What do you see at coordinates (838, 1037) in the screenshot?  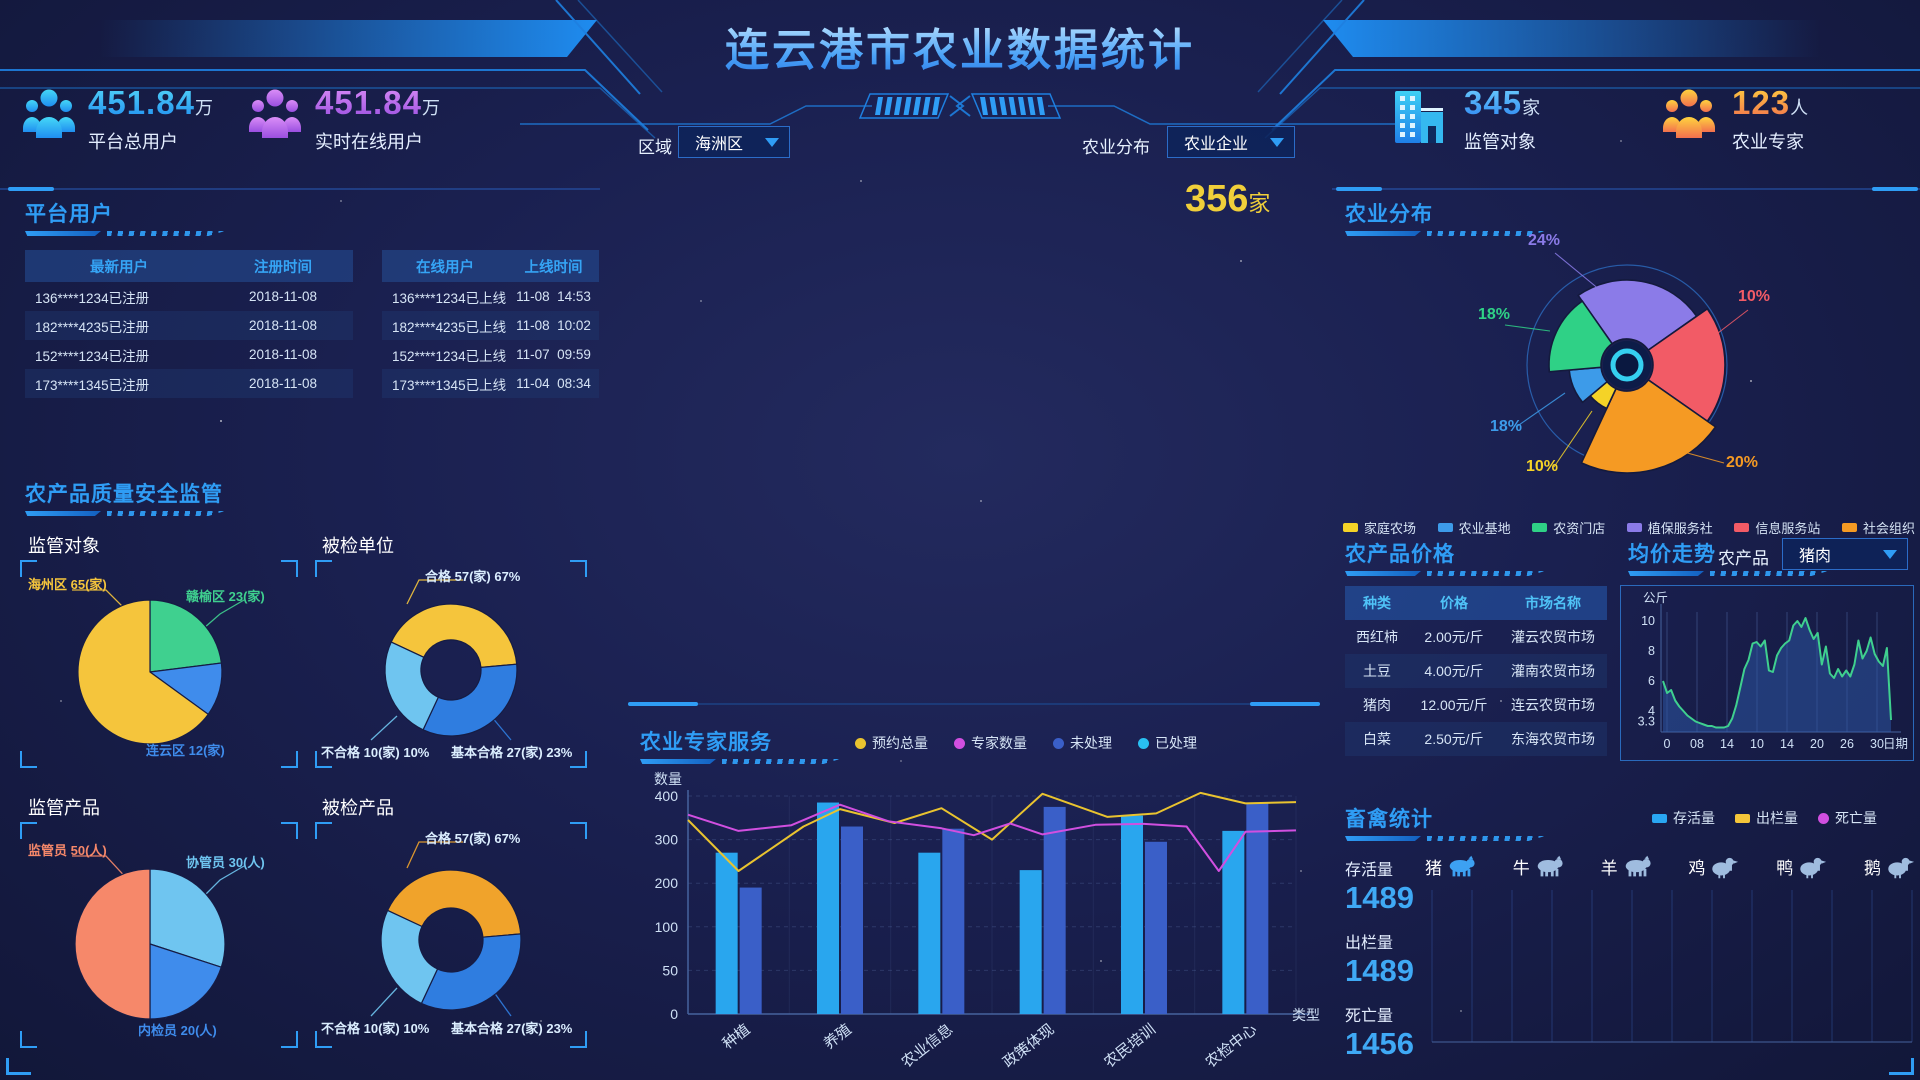 I see `svg-text: 养殖` at bounding box center [838, 1037].